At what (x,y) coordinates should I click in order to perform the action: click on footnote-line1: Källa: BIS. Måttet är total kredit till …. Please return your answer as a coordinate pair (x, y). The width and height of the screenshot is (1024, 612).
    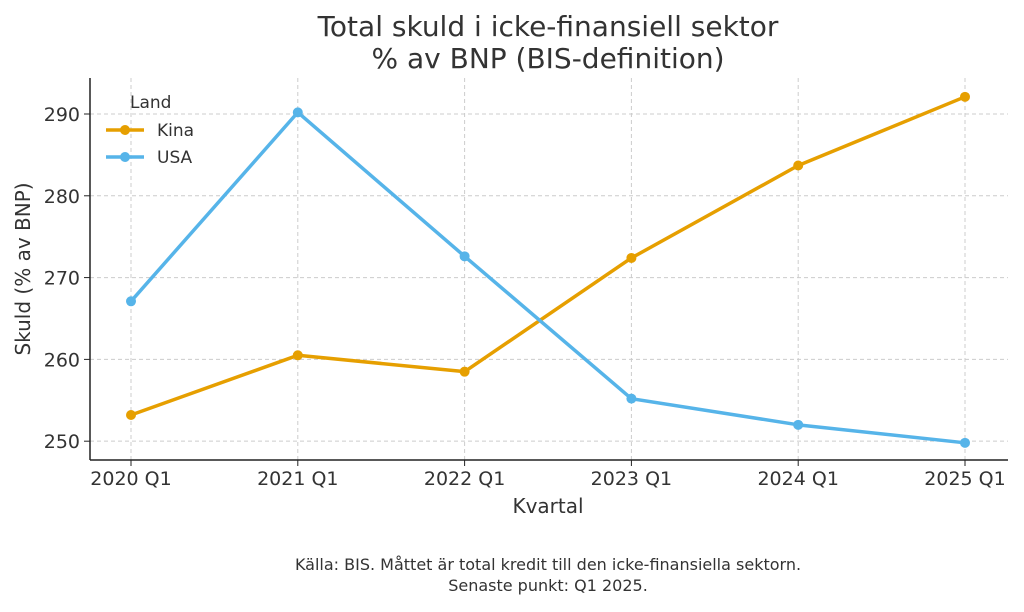
    Looking at the image, I should click on (548, 564).